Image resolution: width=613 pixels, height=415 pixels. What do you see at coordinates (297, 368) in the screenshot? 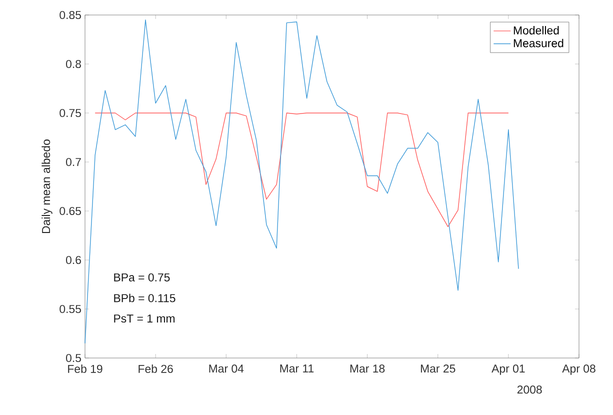
I see `x-tick-label: Mar 11` at bounding box center [297, 368].